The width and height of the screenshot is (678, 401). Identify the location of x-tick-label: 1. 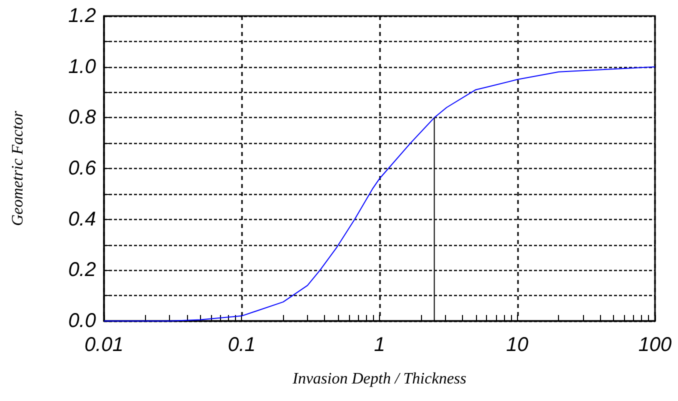
(380, 345).